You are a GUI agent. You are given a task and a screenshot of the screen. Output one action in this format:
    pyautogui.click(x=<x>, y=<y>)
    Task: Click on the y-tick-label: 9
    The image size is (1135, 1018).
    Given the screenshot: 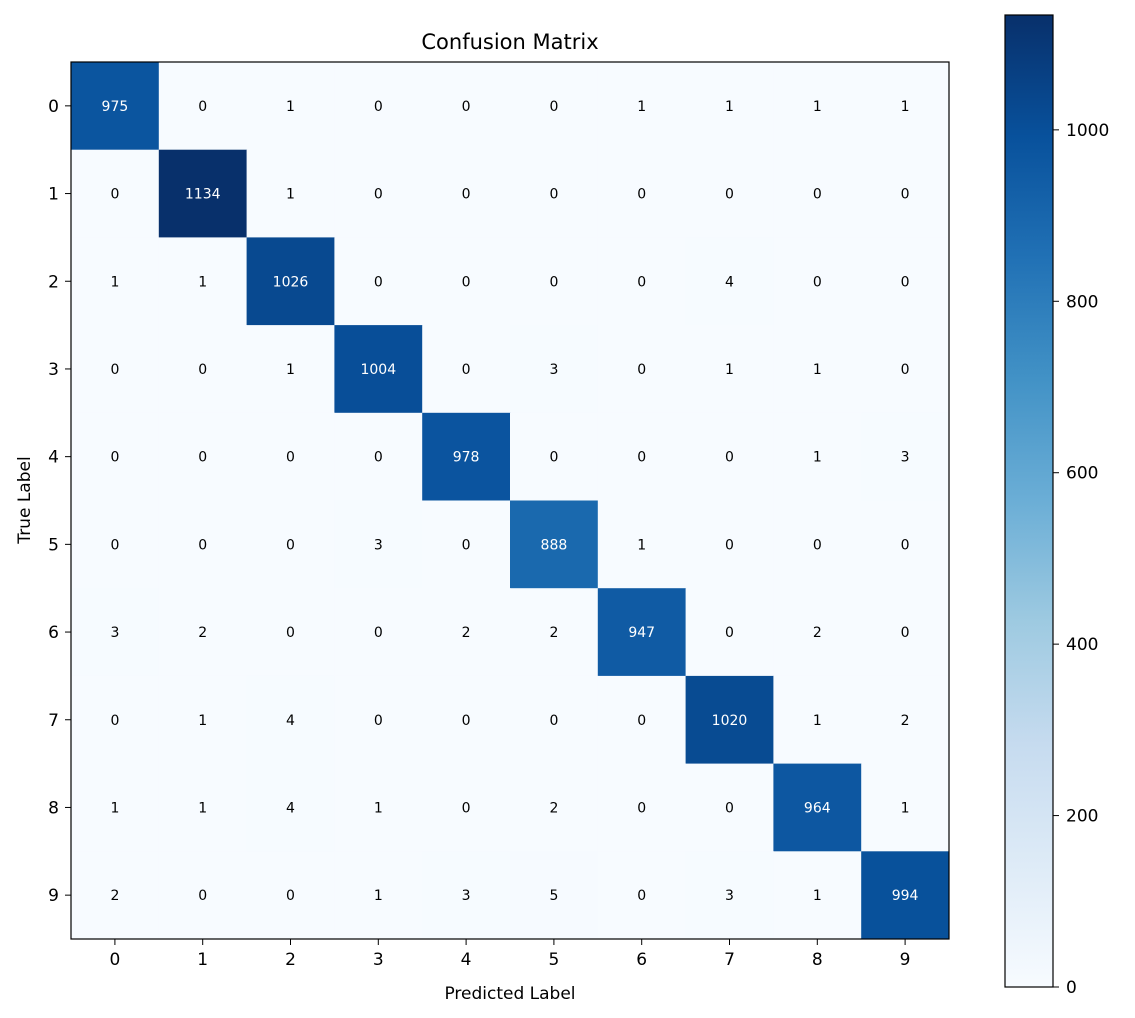 What is the action you would take?
    pyautogui.click(x=53, y=896)
    